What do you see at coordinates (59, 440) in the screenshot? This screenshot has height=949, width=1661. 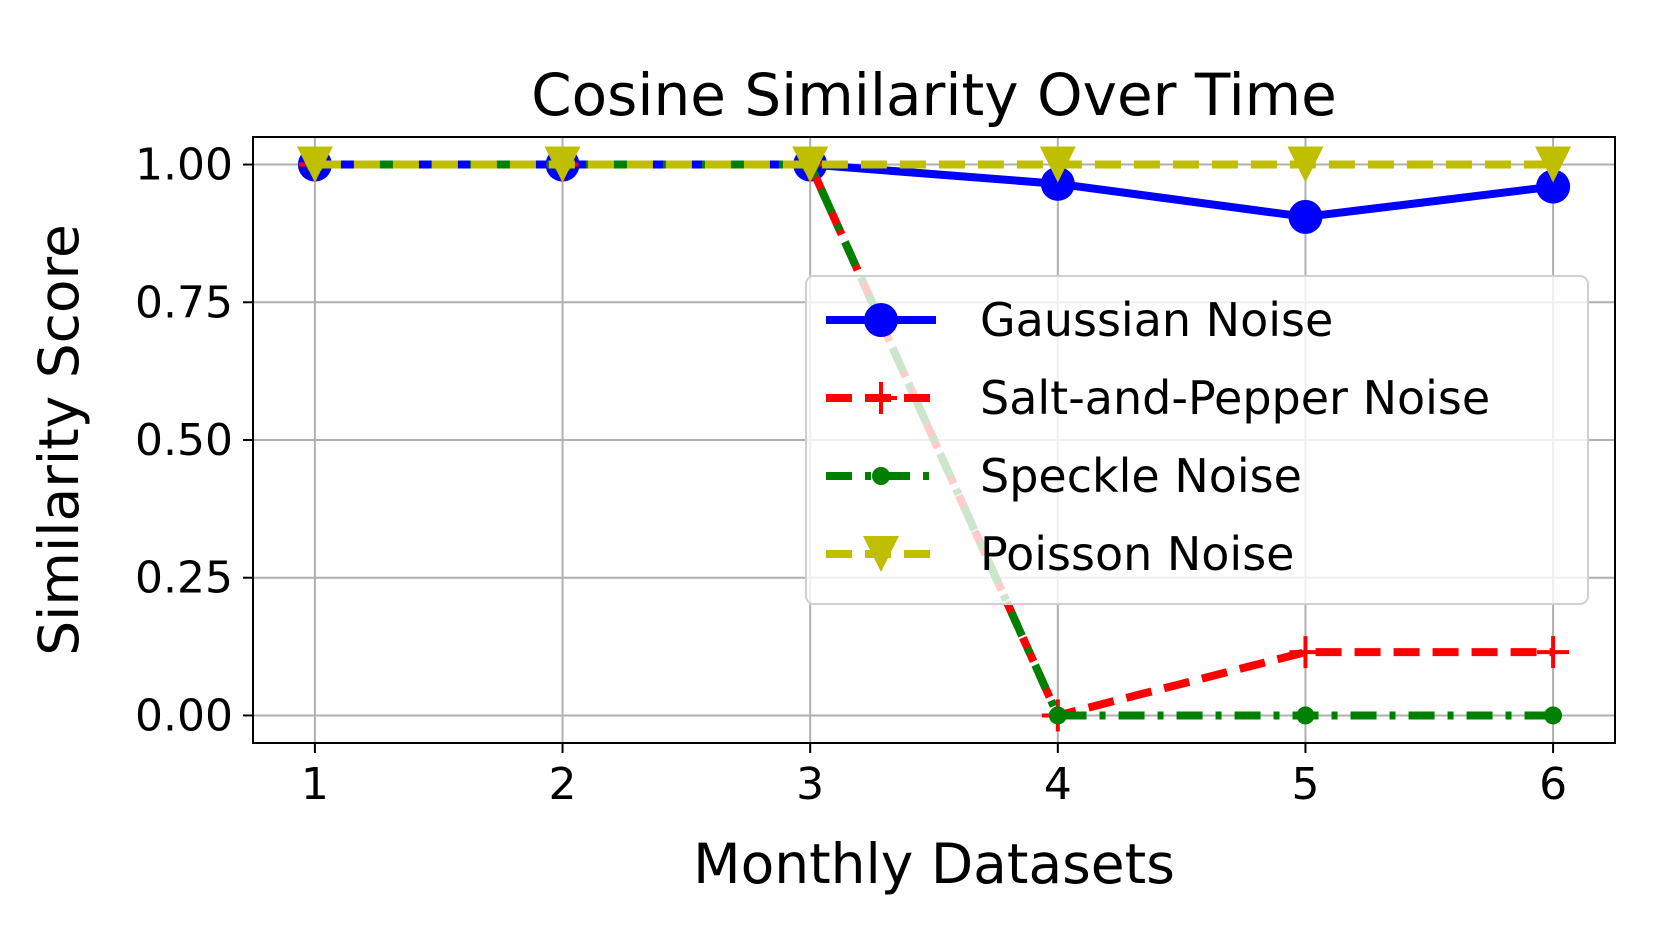 I see `y-axis-label: Similarity Score` at bounding box center [59, 440].